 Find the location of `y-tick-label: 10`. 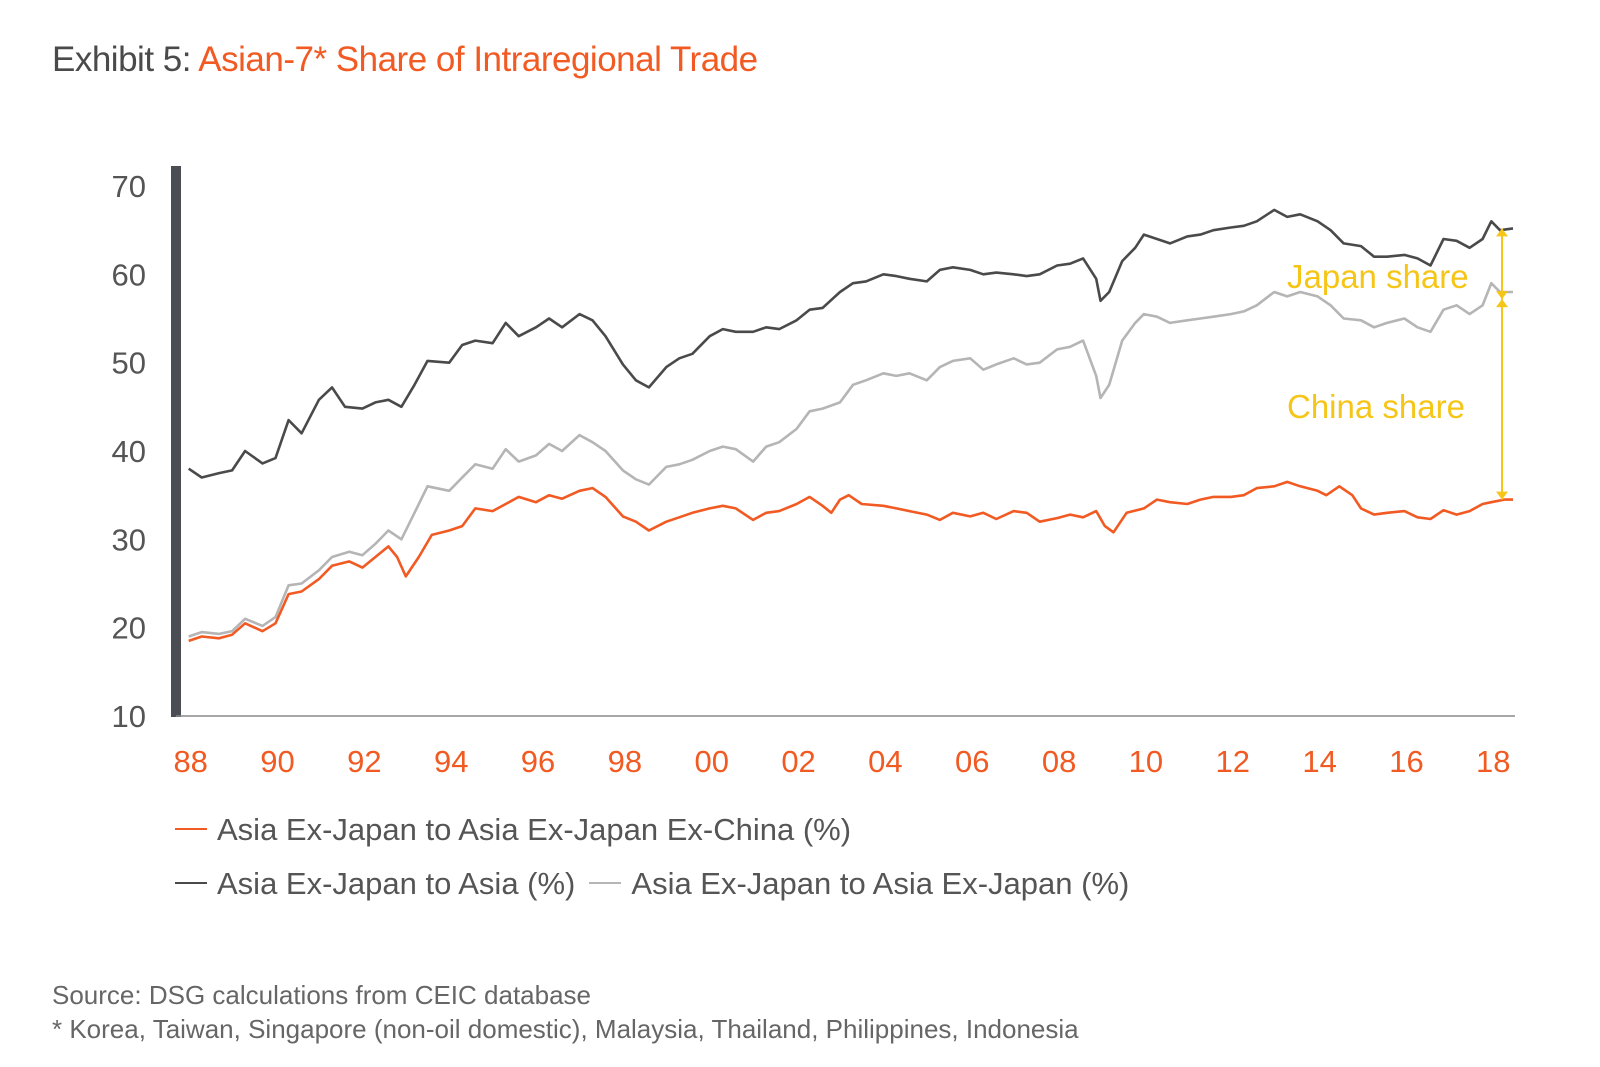

y-tick-label: 10 is located at coordinates (129, 716).